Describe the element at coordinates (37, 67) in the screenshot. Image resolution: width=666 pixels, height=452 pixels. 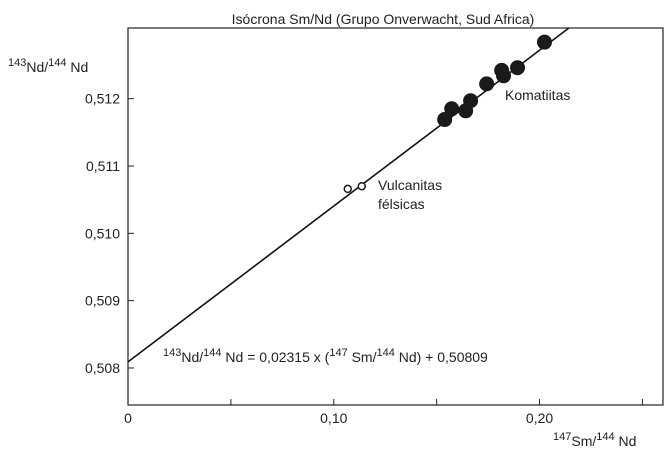
I see `y-axis-label-part: Nd/` at that location.